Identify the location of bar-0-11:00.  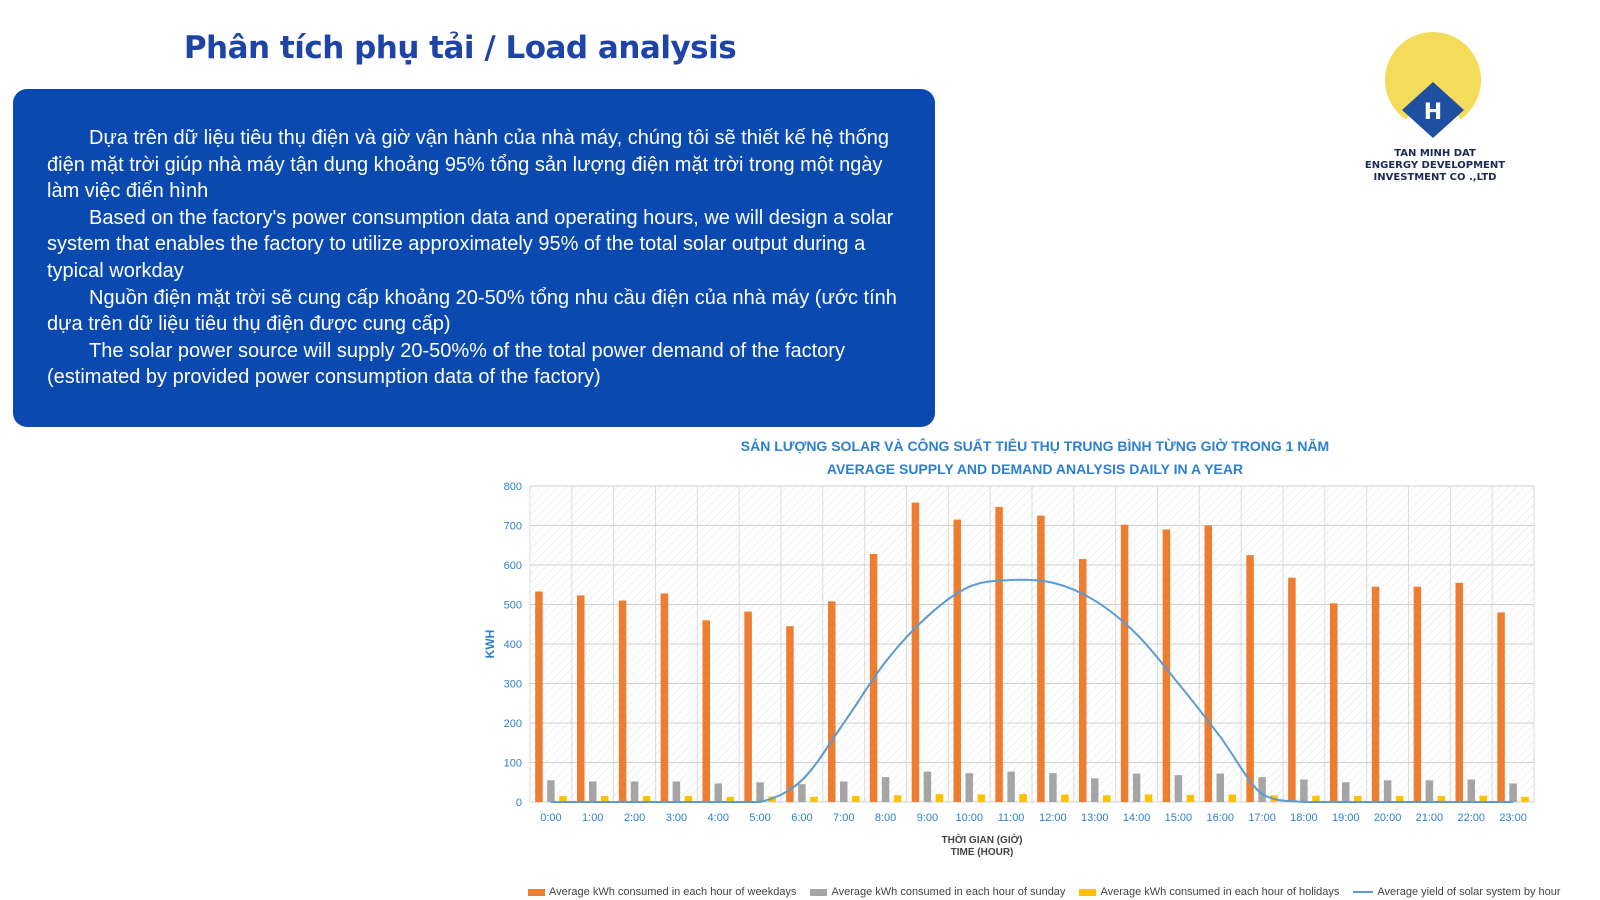
(999, 654).